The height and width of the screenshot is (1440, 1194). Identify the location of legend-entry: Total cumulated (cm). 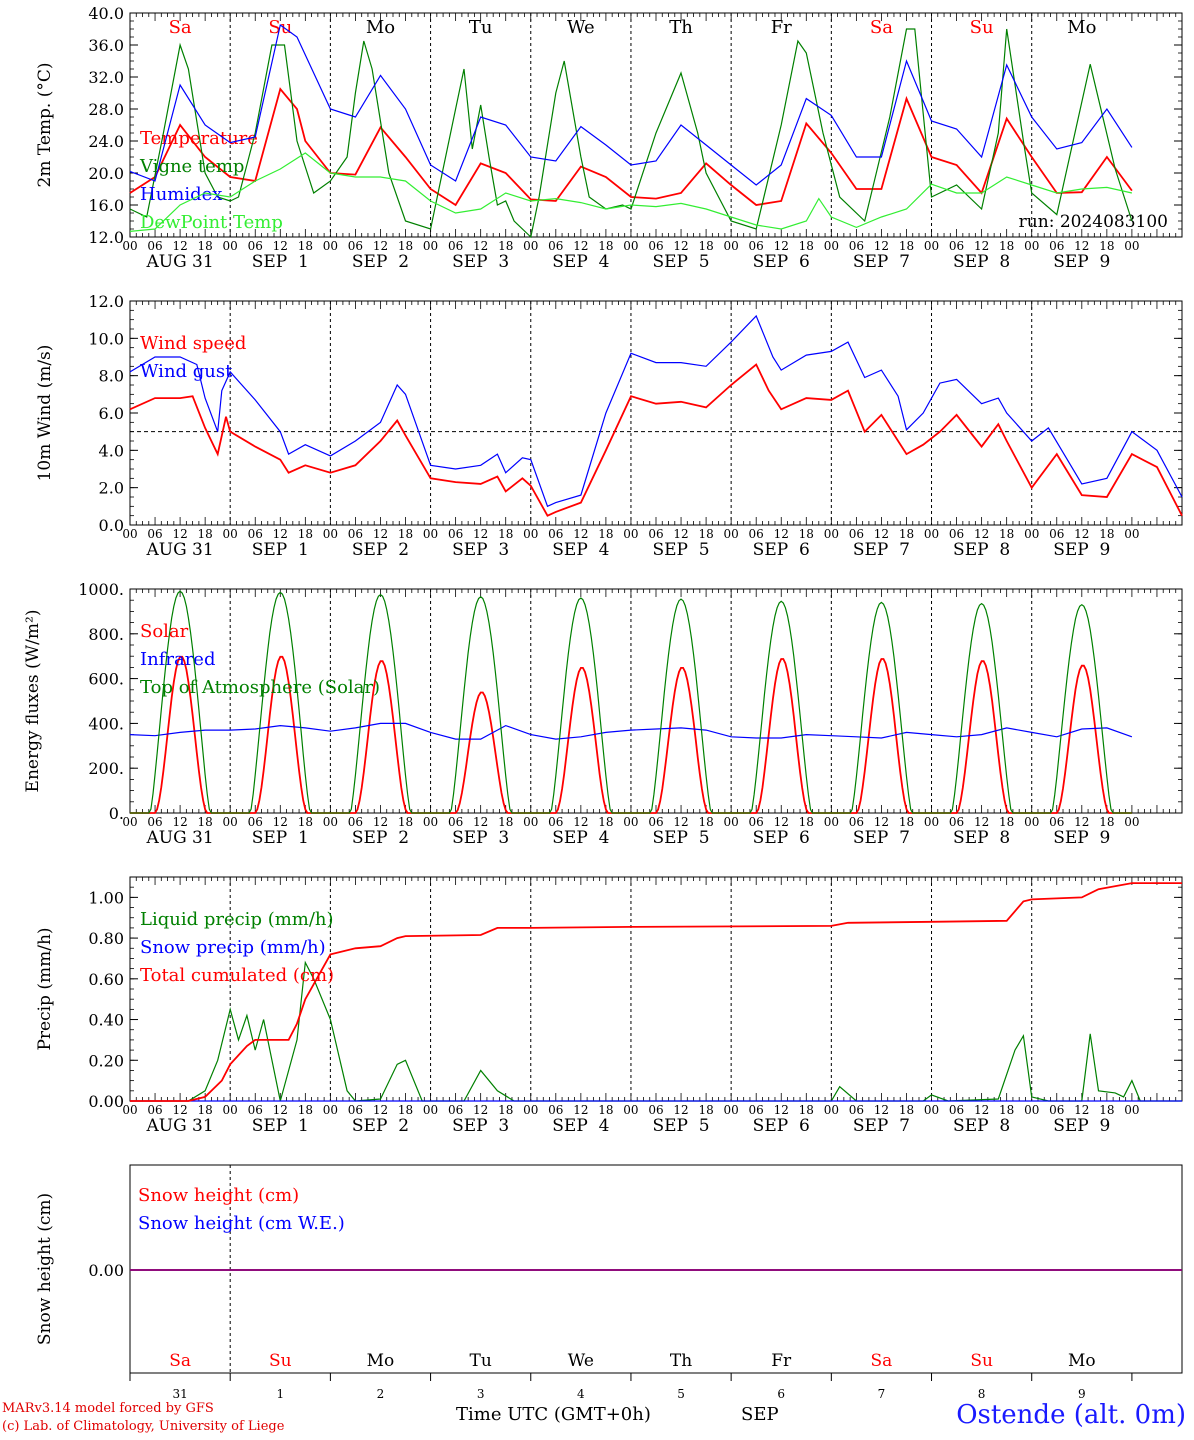
(237, 975).